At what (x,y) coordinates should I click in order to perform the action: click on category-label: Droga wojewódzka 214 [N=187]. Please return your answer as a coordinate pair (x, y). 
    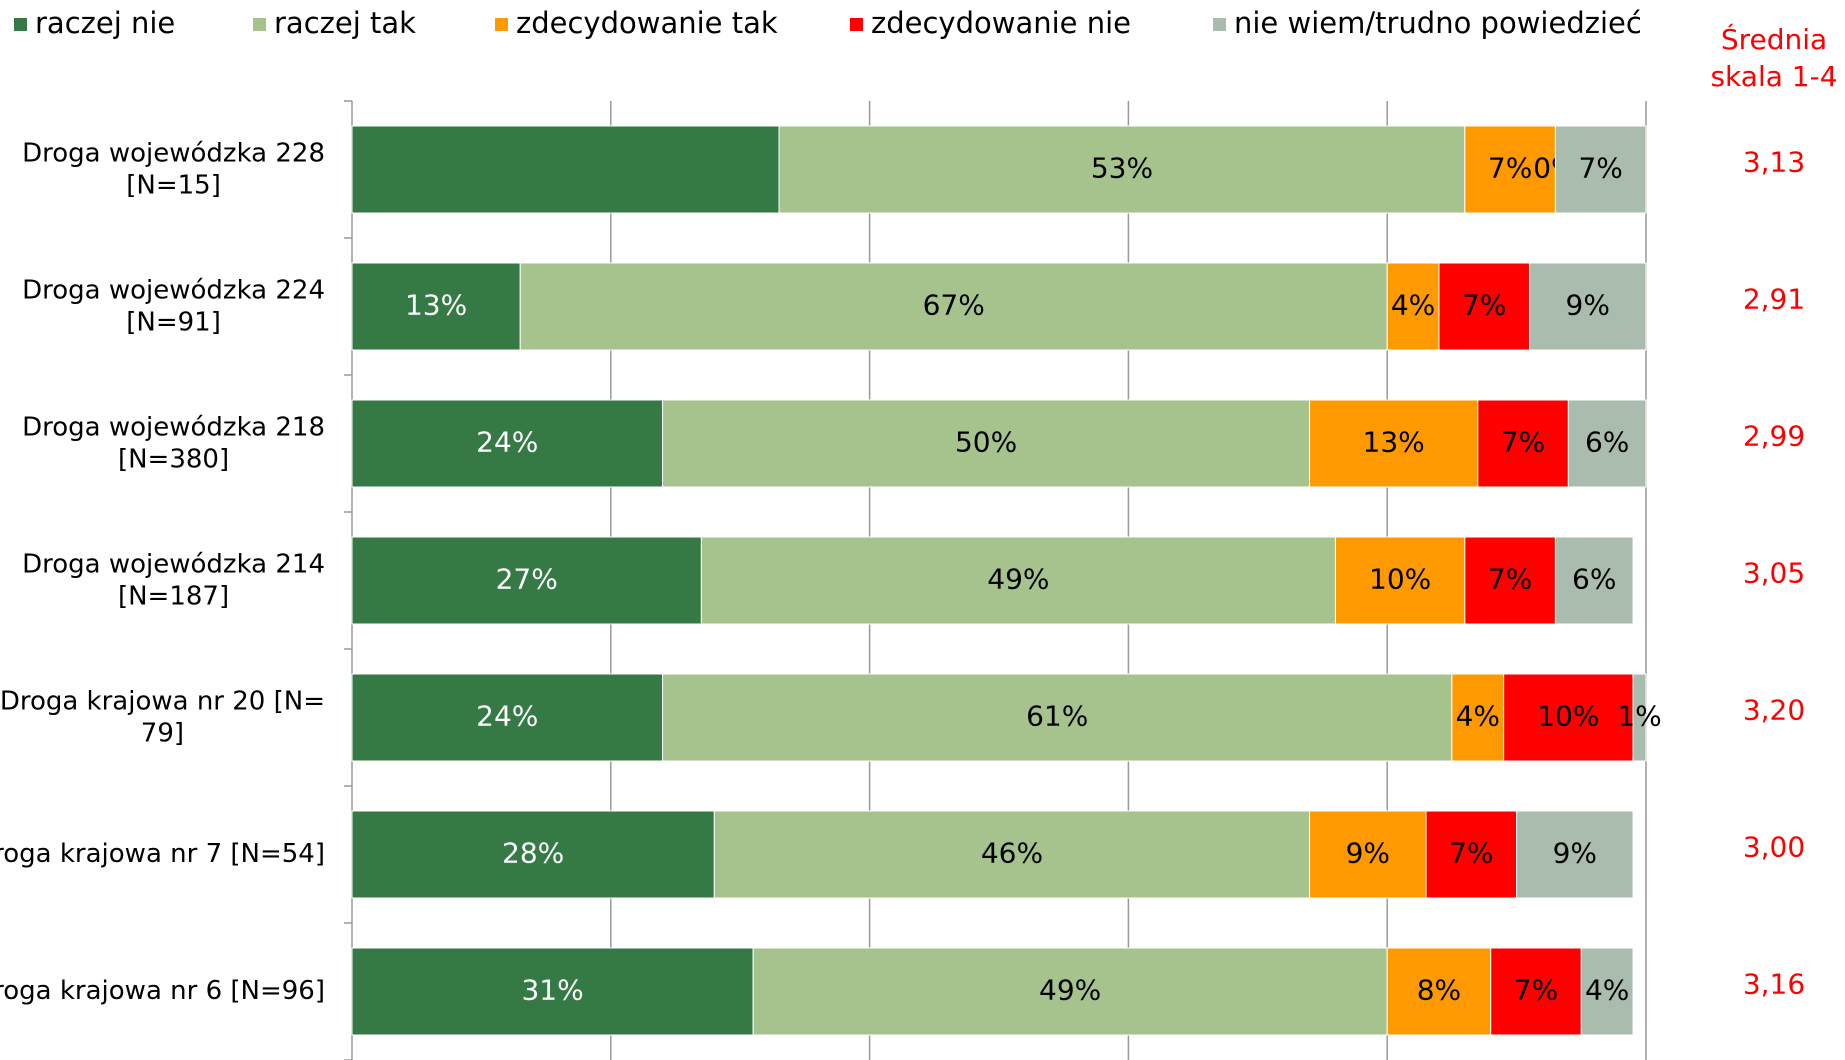
    Looking at the image, I should click on (173, 580).